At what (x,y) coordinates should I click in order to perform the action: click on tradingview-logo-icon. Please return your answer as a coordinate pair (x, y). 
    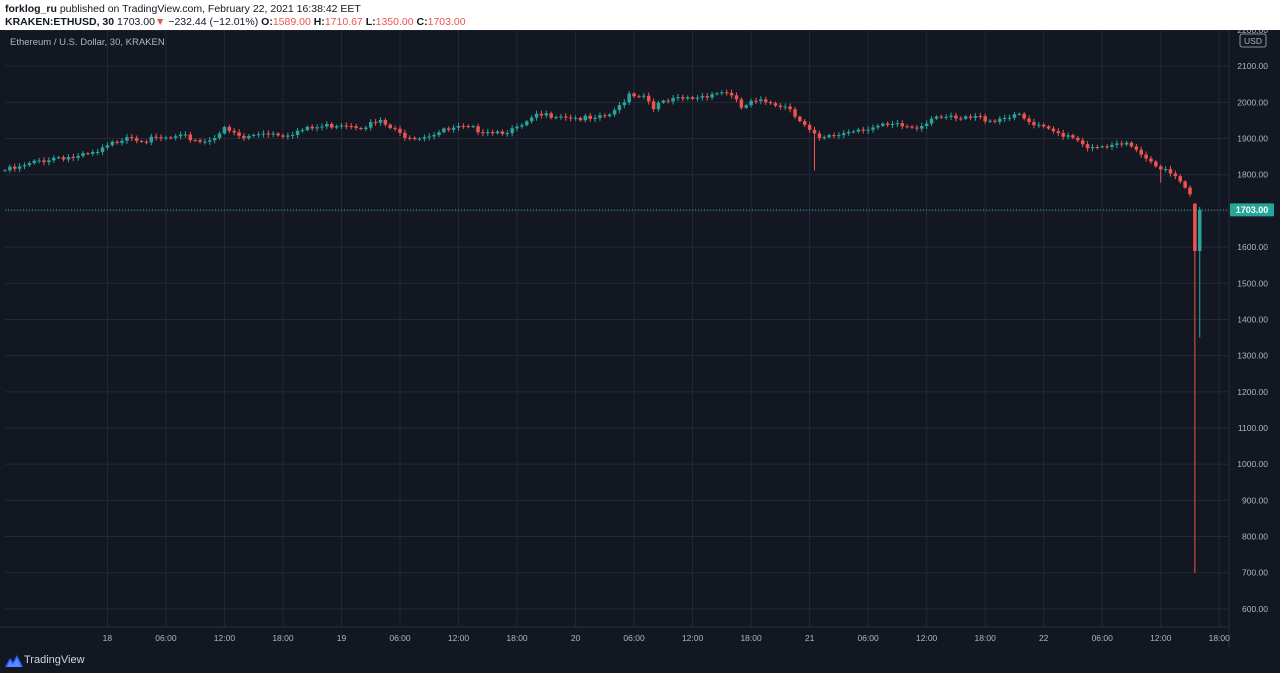
    Looking at the image, I should click on (14, 661).